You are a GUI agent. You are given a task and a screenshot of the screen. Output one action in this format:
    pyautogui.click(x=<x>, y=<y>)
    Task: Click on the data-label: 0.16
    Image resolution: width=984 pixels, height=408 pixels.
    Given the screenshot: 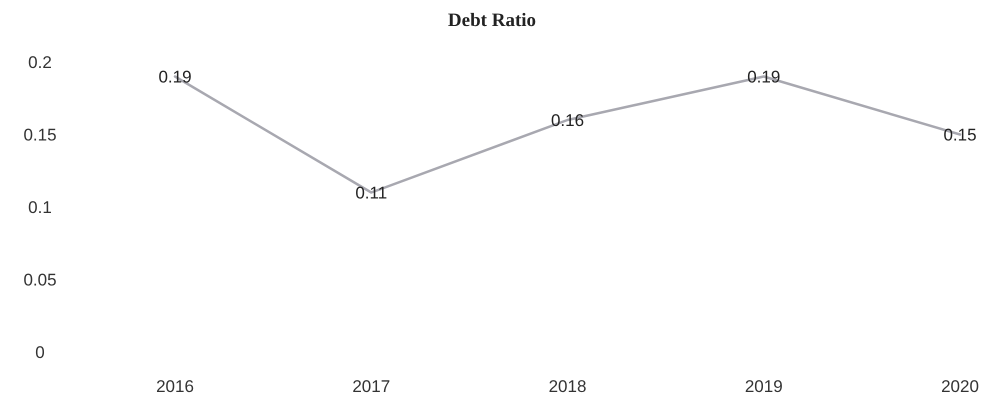 What is the action you would take?
    pyautogui.click(x=567, y=120)
    